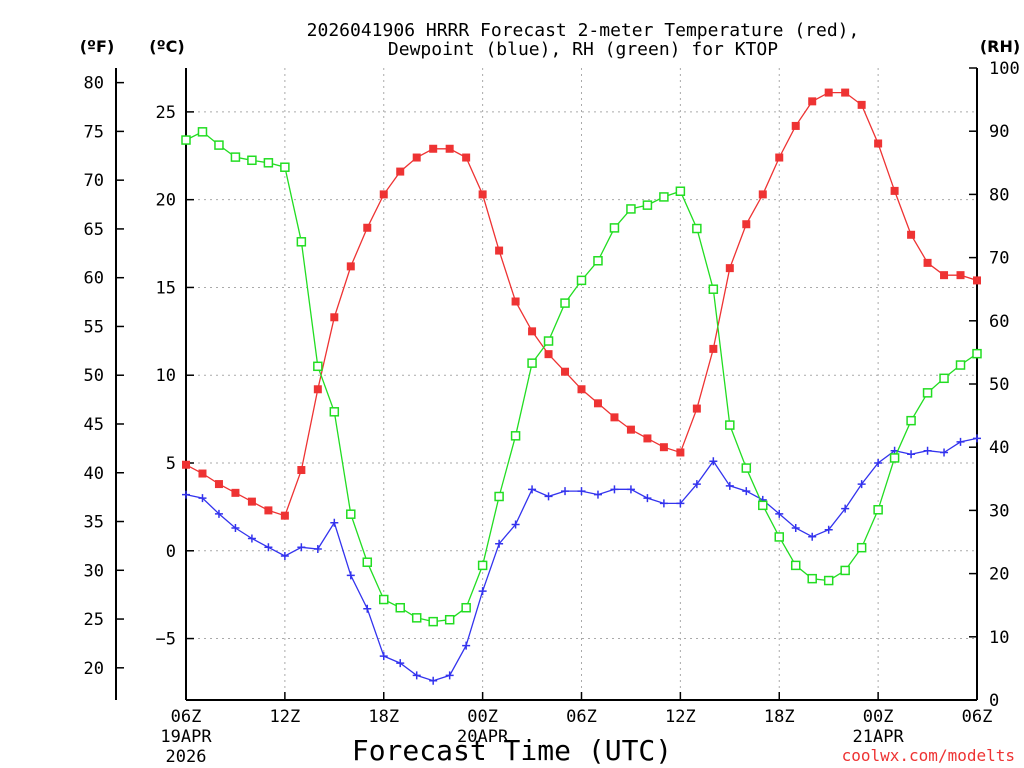  Describe the element at coordinates (94, 571) in the screenshot. I see `fahrenheit-tick-label: 30` at that location.